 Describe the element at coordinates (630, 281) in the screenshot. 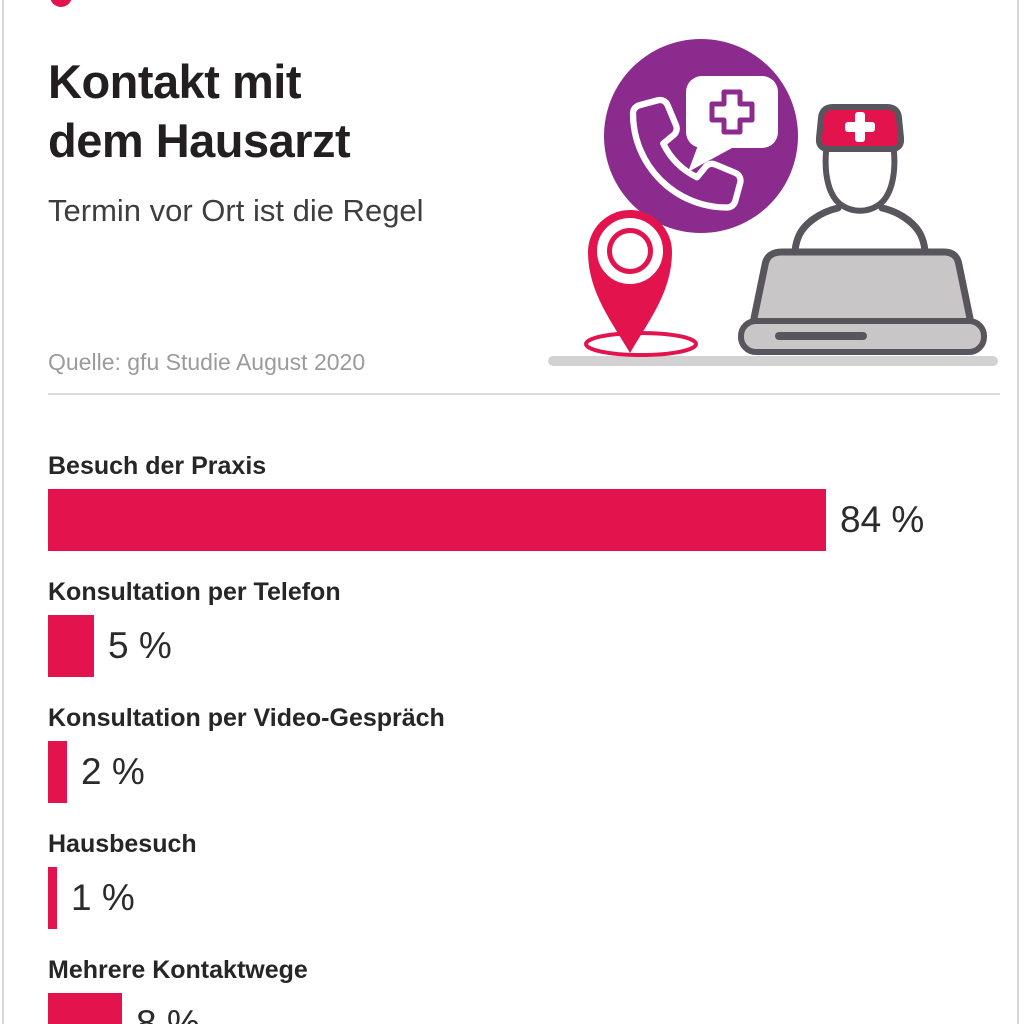

I see `location-pin-icon` at that location.